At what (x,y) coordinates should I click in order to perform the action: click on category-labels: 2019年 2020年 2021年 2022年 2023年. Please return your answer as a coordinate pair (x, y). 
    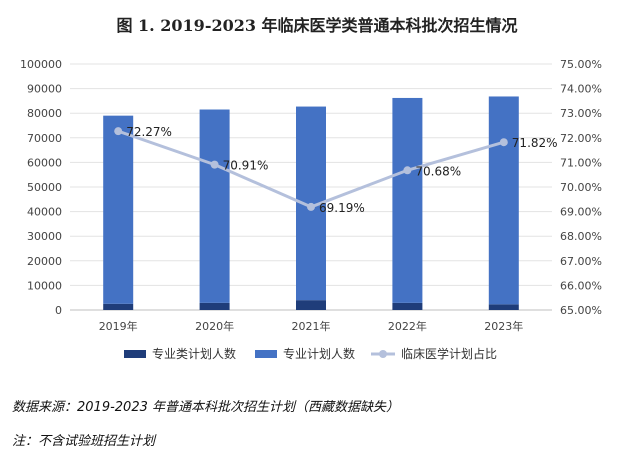
    Looking at the image, I should click on (311, 326).